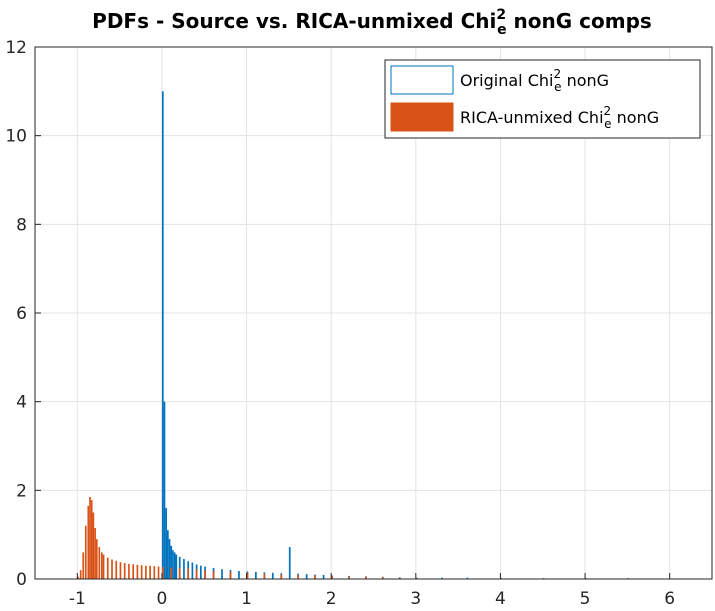 This screenshot has width=715, height=611. I want to click on x-tick-label: 1, so click(246, 599).